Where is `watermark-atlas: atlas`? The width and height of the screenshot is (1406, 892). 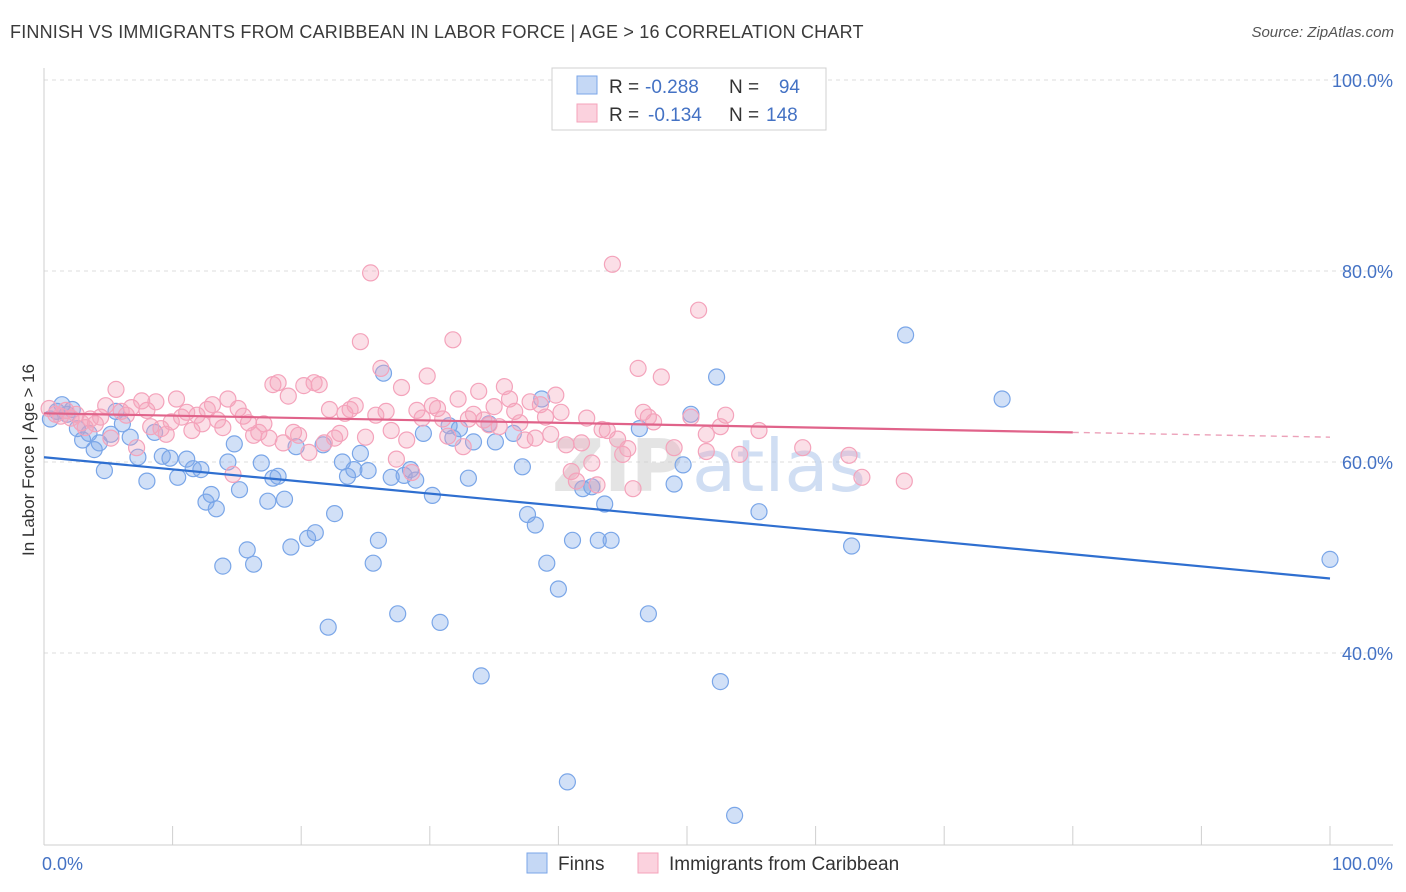
watermark-atlas: atlas is located at coordinates (779, 466).